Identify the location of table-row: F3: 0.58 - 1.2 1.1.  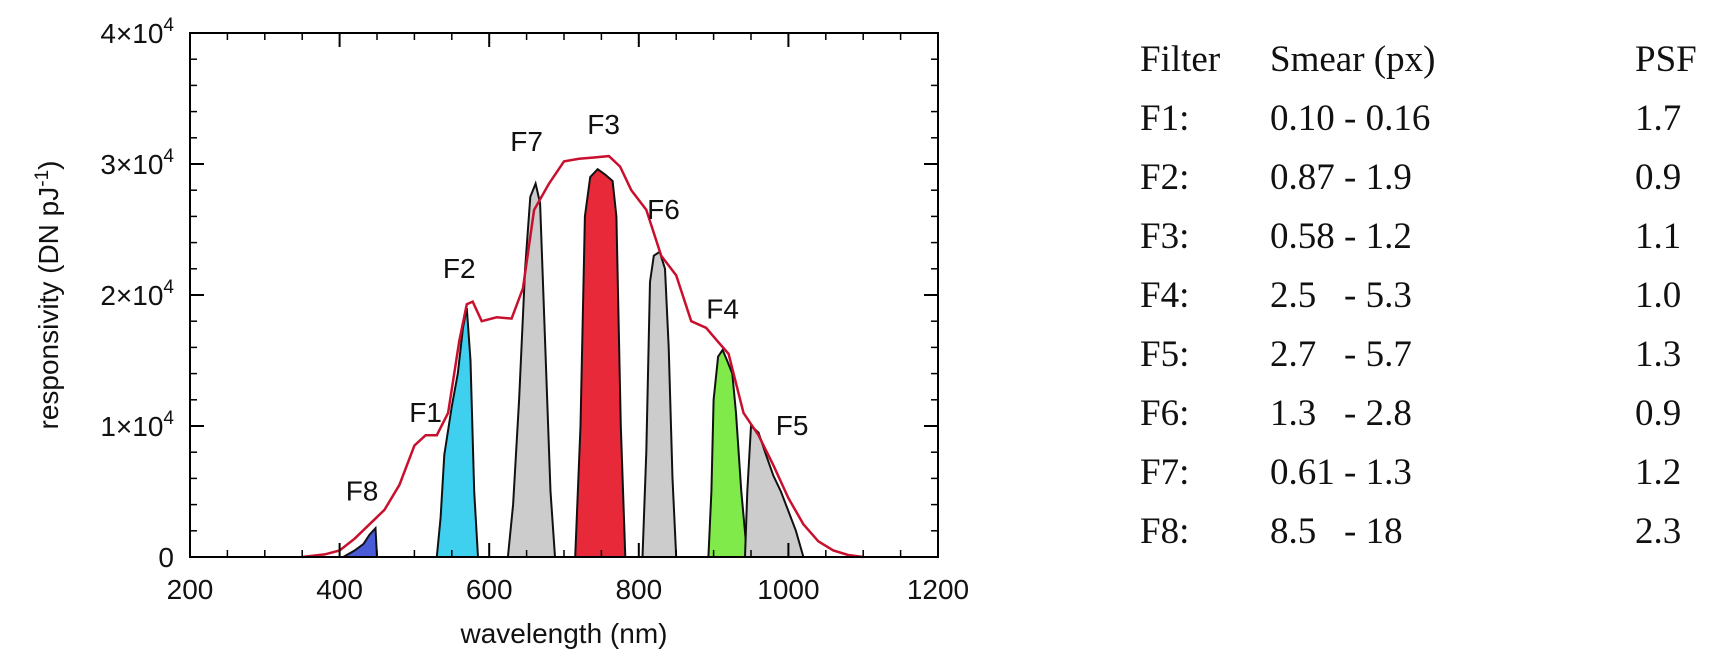
(1430, 236).